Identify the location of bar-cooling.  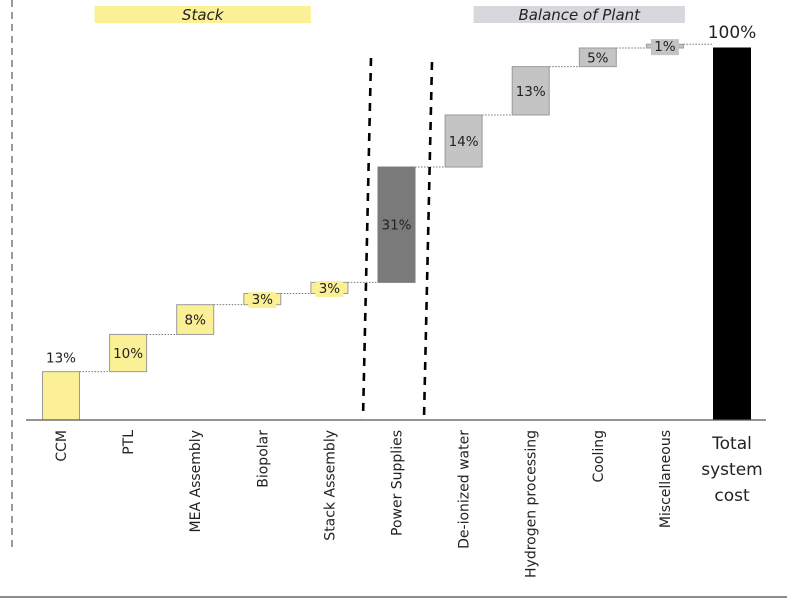
(597, 57).